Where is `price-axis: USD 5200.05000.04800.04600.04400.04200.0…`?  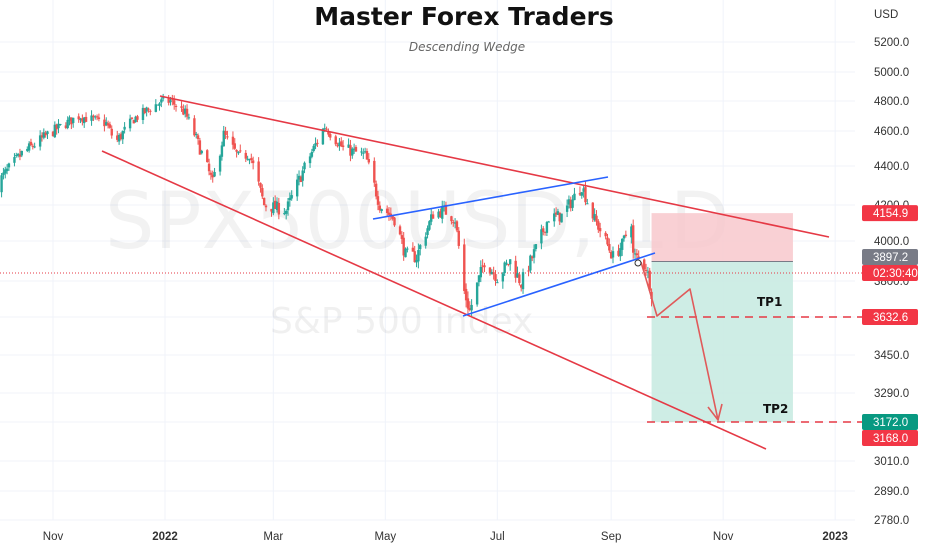
price-axis: USD 5200.05000.04800.04600.04400.04200.0… is located at coordinates (891, 268).